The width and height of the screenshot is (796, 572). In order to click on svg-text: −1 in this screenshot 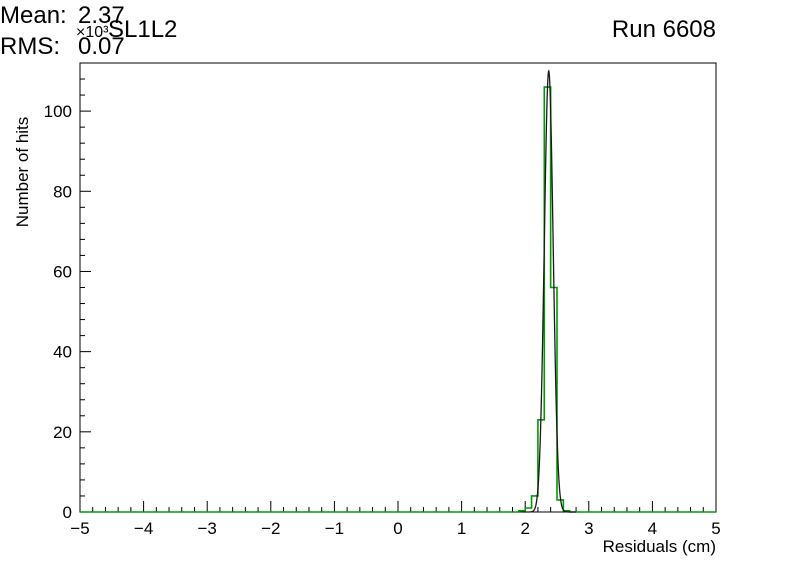, I will do `click(334, 528)`.